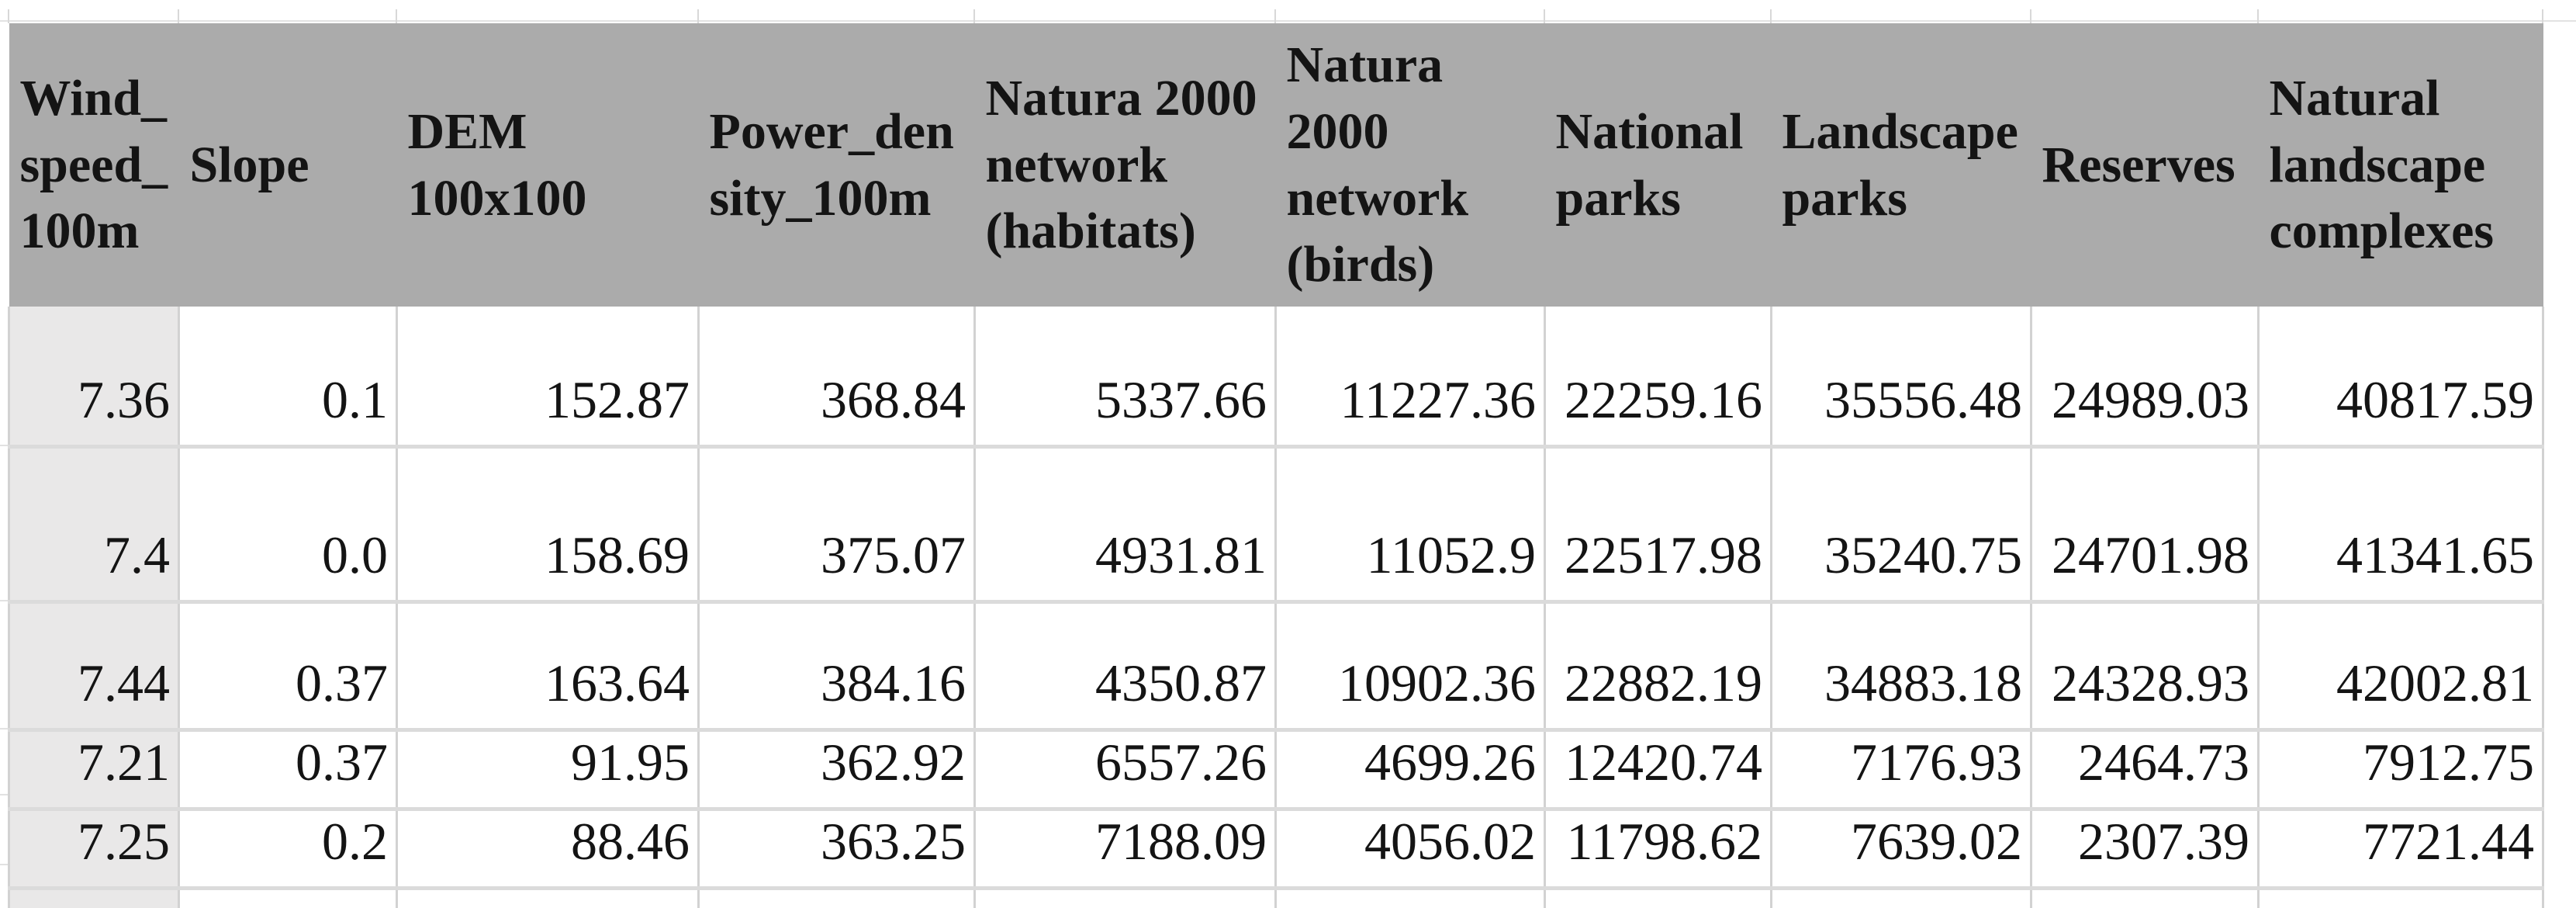  I want to click on partial-cell-c8, so click(1900, 896).